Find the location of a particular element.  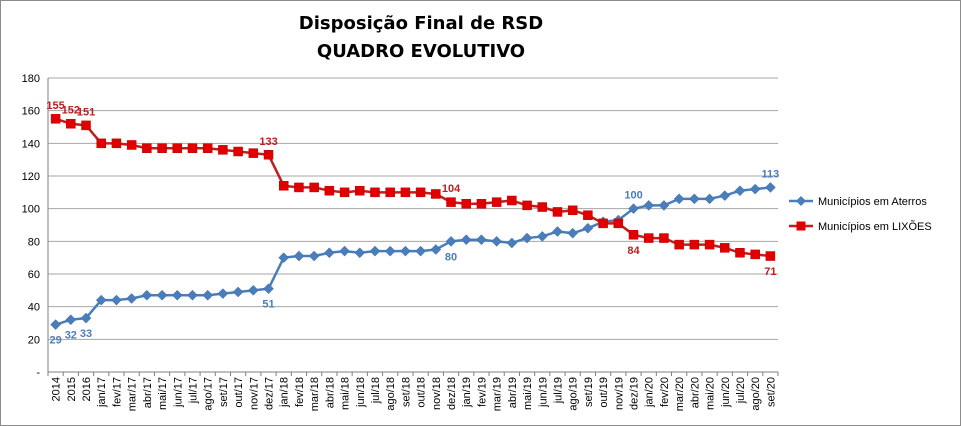

data-label: 155 is located at coordinates (55, 106).